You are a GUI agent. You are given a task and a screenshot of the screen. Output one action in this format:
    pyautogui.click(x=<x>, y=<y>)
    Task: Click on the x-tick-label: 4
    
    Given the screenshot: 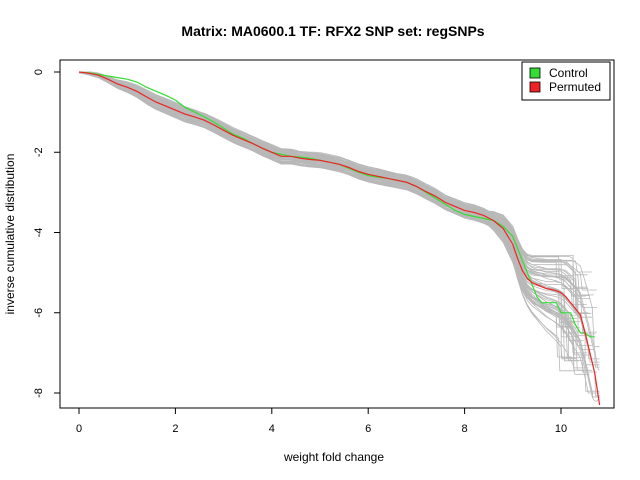 What is the action you would take?
    pyautogui.click(x=272, y=429)
    